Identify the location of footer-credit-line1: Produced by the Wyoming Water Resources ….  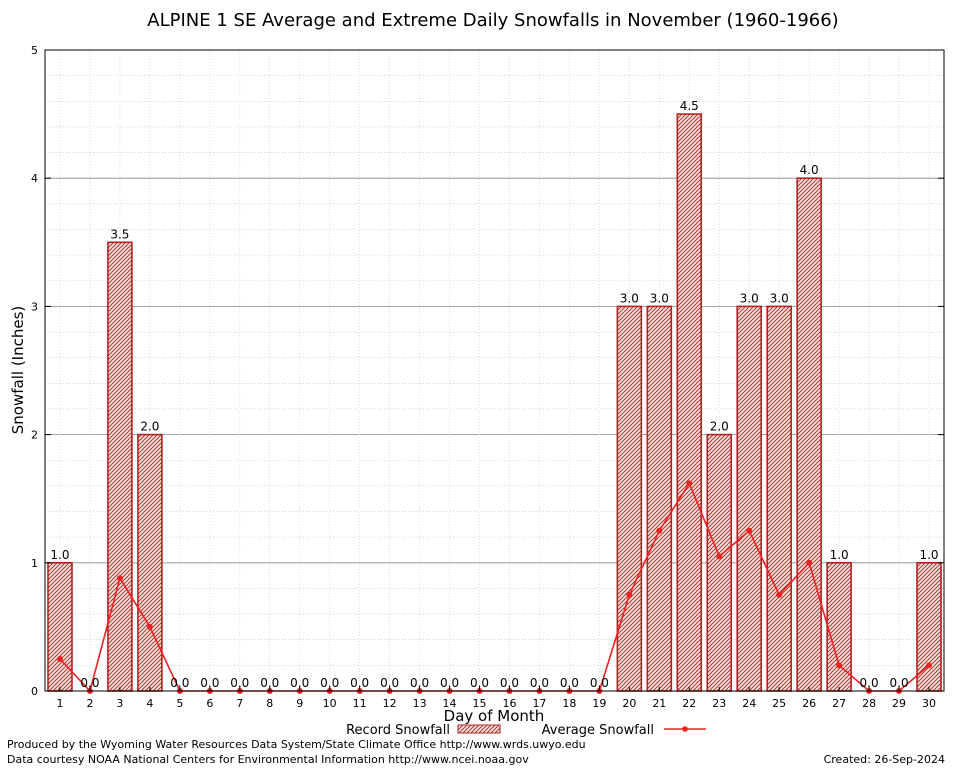
(296, 744).